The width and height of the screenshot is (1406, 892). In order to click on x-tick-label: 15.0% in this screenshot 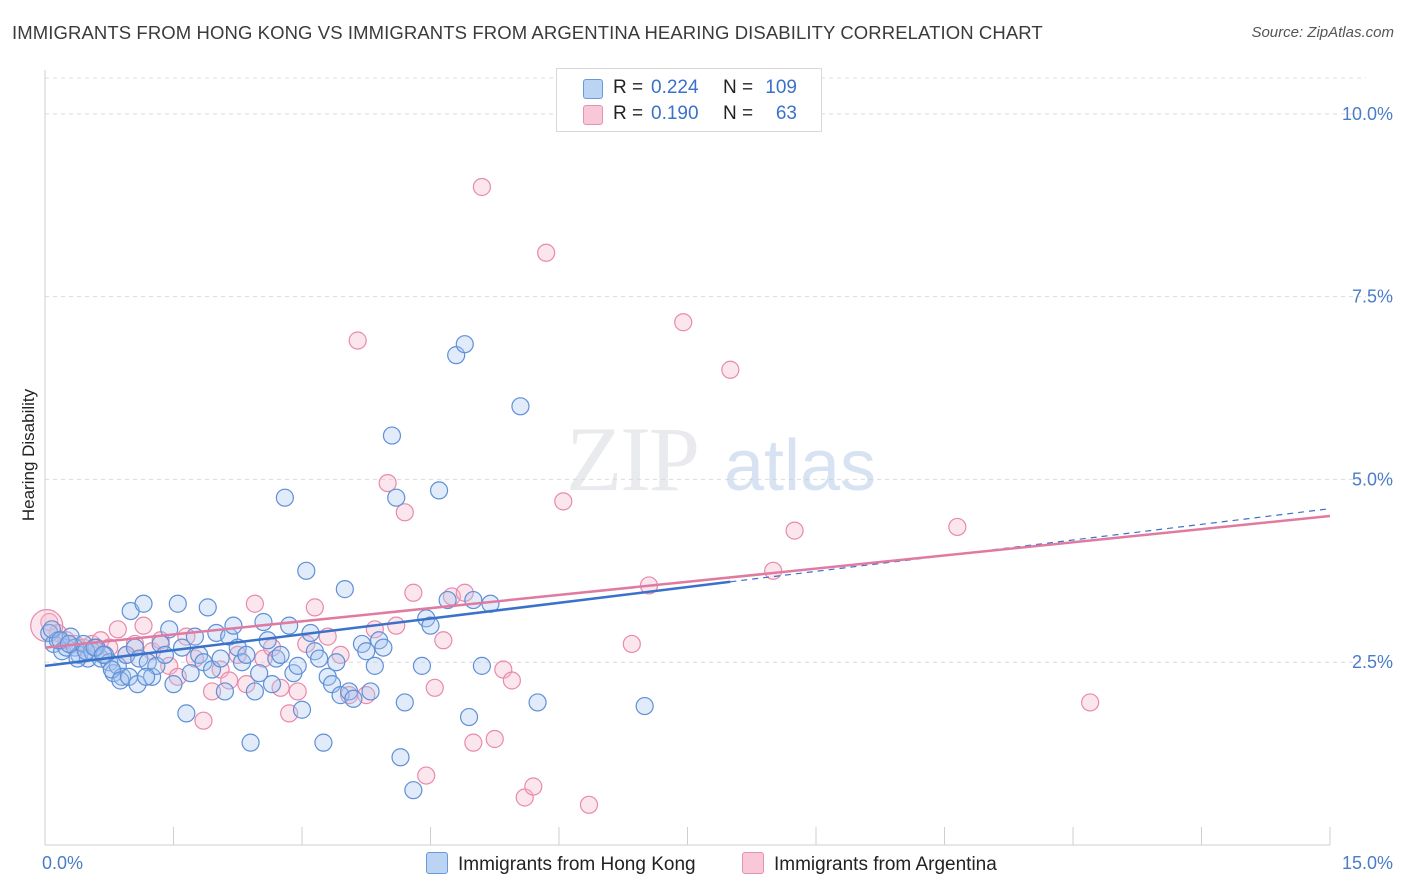, I will do `click(1367, 863)`.